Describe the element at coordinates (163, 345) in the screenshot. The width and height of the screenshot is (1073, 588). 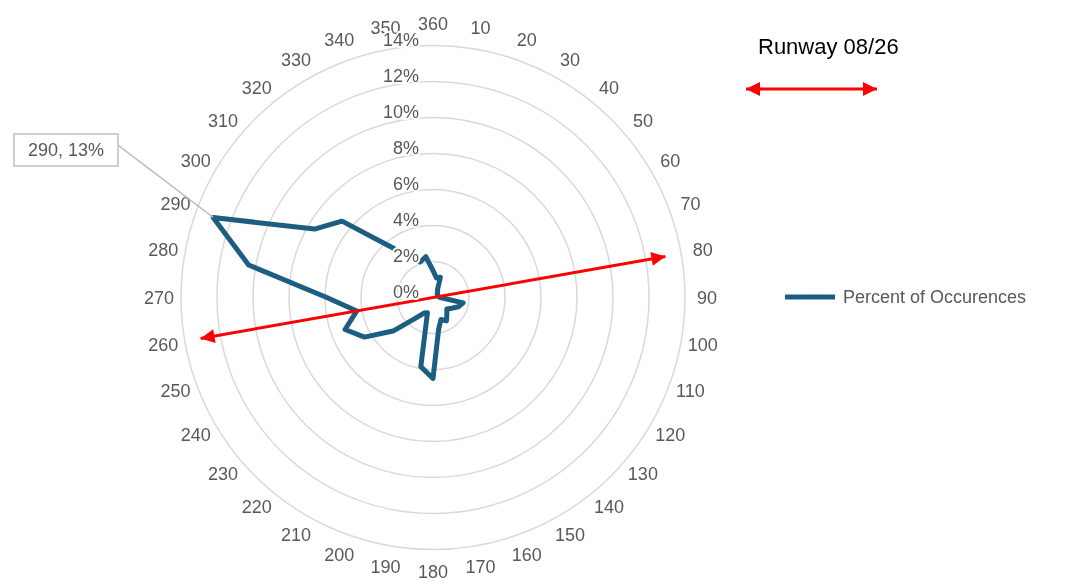
I see `spoke-label: 260` at that location.